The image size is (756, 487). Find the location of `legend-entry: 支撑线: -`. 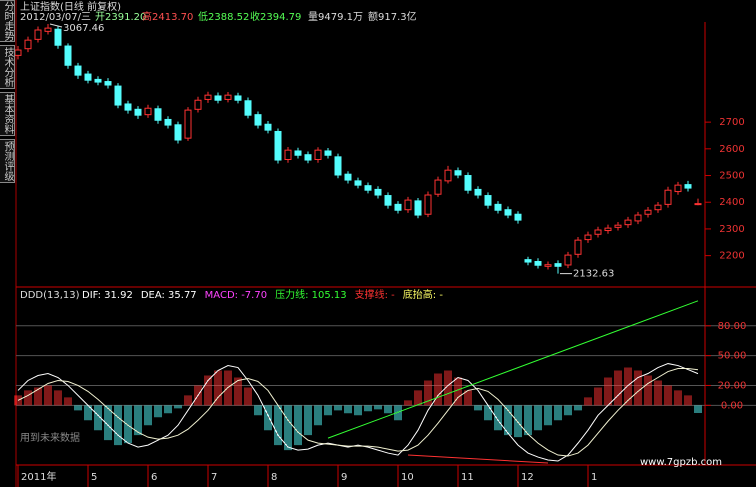

legend-entry: 支撑线: - is located at coordinates (375, 294).